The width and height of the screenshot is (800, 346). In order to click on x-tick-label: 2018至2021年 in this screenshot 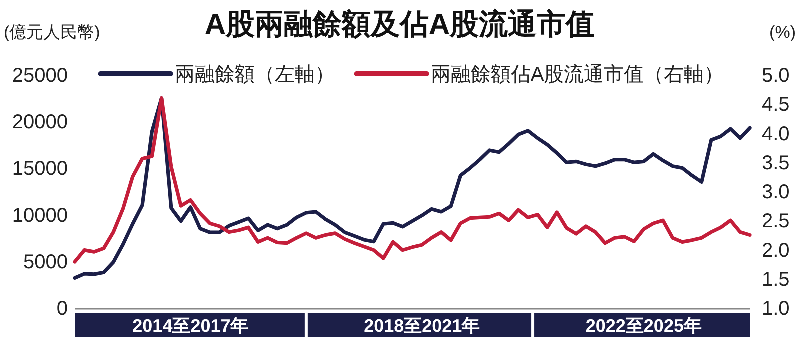, I will do `click(422, 326)`.